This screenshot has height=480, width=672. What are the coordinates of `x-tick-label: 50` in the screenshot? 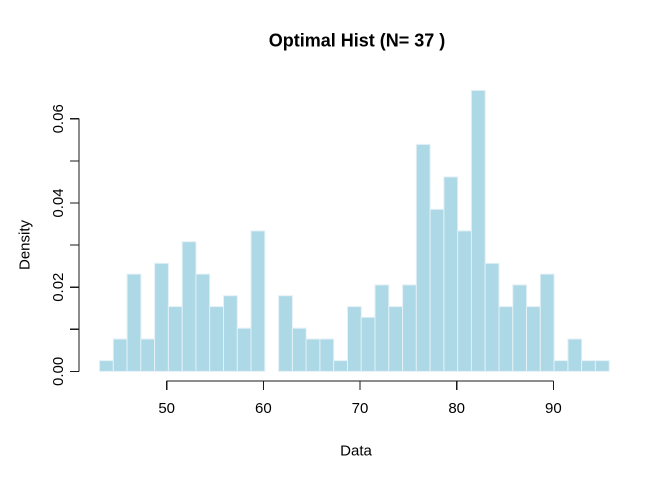 It's located at (166, 408).